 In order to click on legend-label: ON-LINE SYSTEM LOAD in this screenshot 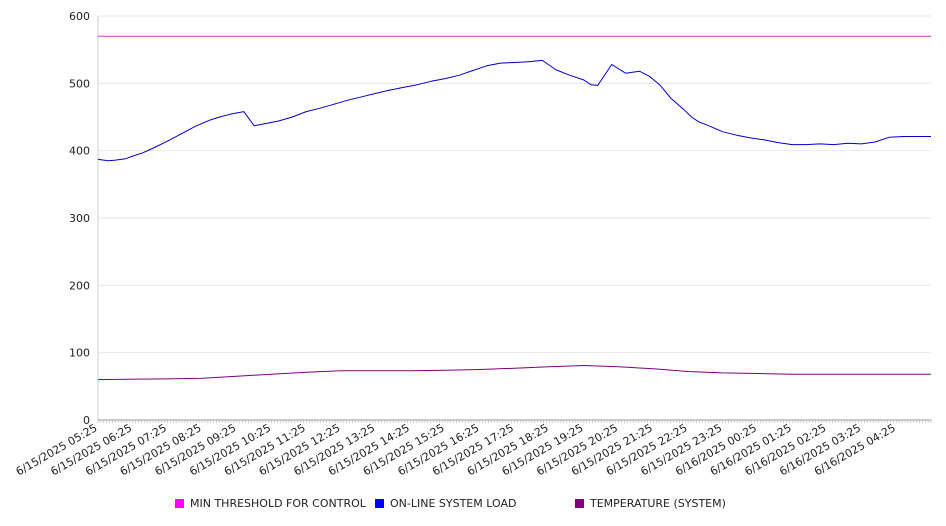, I will do `click(453, 503)`.